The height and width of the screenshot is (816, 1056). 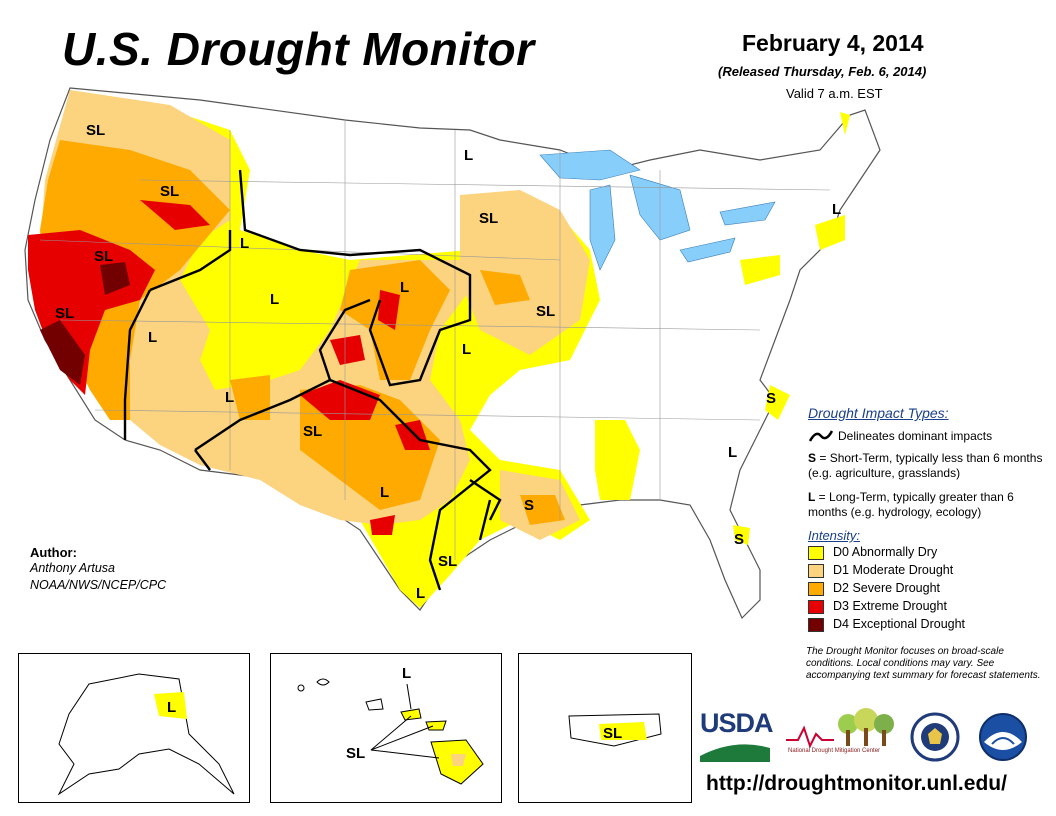 What do you see at coordinates (103, 256) in the screenshot?
I see `label-sl-nevada: SL` at bounding box center [103, 256].